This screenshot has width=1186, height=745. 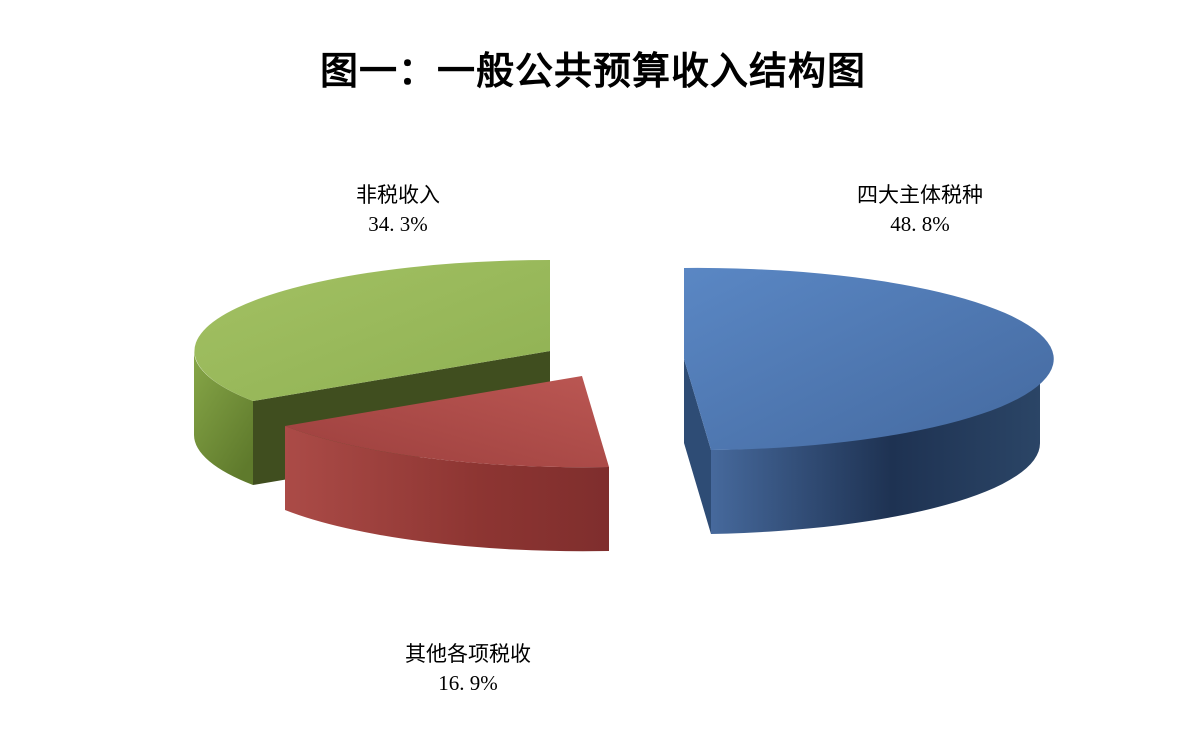 What do you see at coordinates (398, 210) in the screenshot?
I see `slice-label-green: 非税收入 34. 3%` at bounding box center [398, 210].